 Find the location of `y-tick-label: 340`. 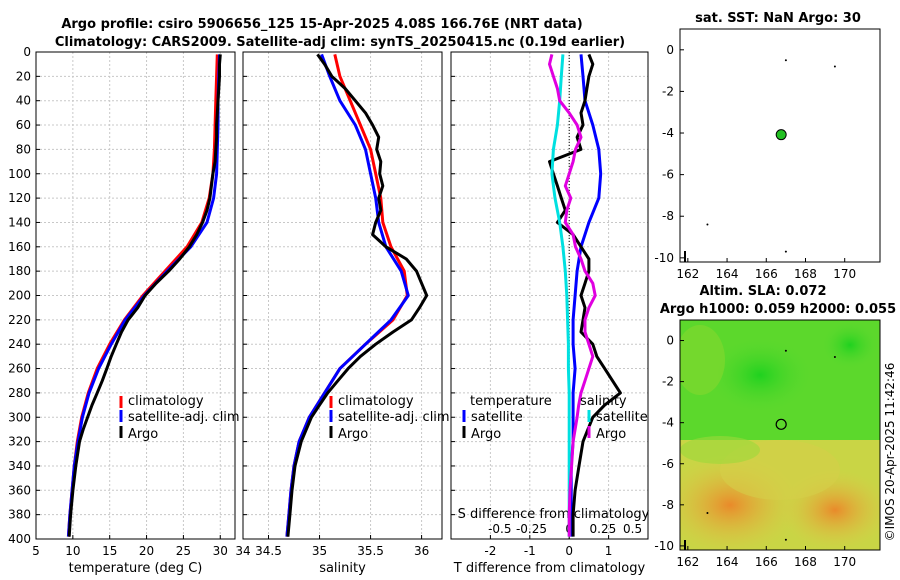

y-tick-label: 340 is located at coordinates (19, 466).